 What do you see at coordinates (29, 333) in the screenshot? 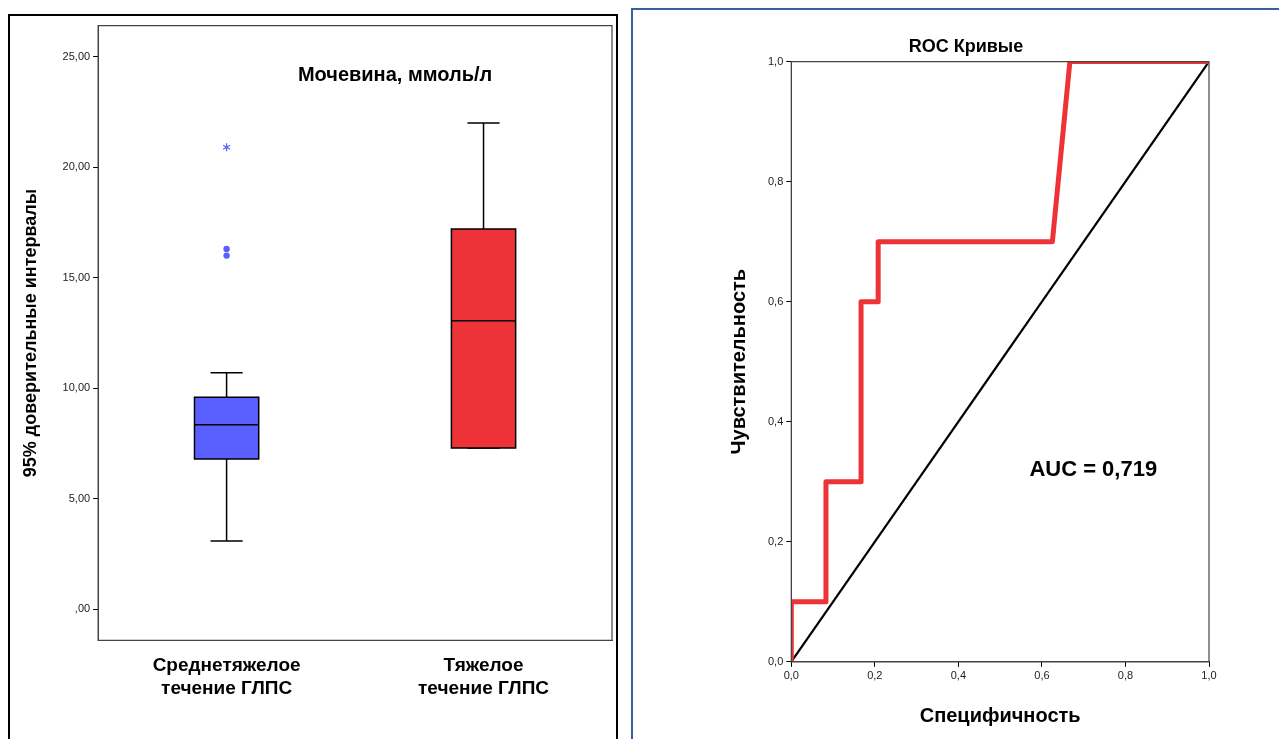
I see `y-axis-title: 95% доверительные интервалы` at bounding box center [29, 333].